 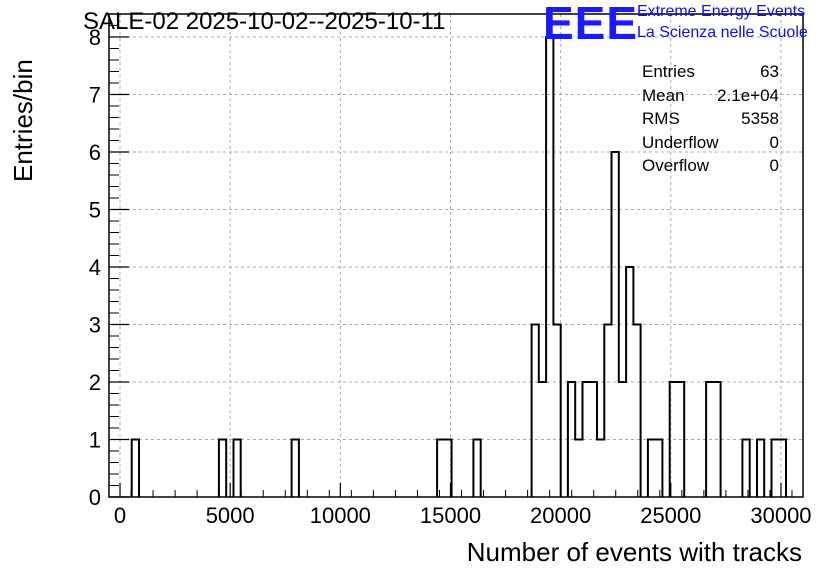 What do you see at coordinates (722, 32) in the screenshot?
I see `logo-text-line2: La Scienza nelle Scuole` at bounding box center [722, 32].